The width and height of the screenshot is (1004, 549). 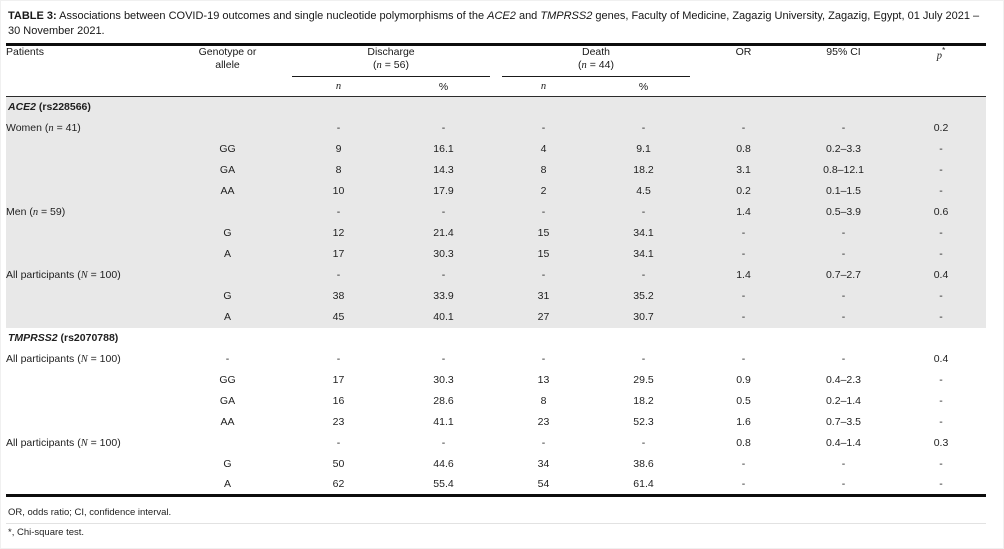 What do you see at coordinates (543, 86) in the screenshot?
I see `col-header-death-n: n` at bounding box center [543, 86].